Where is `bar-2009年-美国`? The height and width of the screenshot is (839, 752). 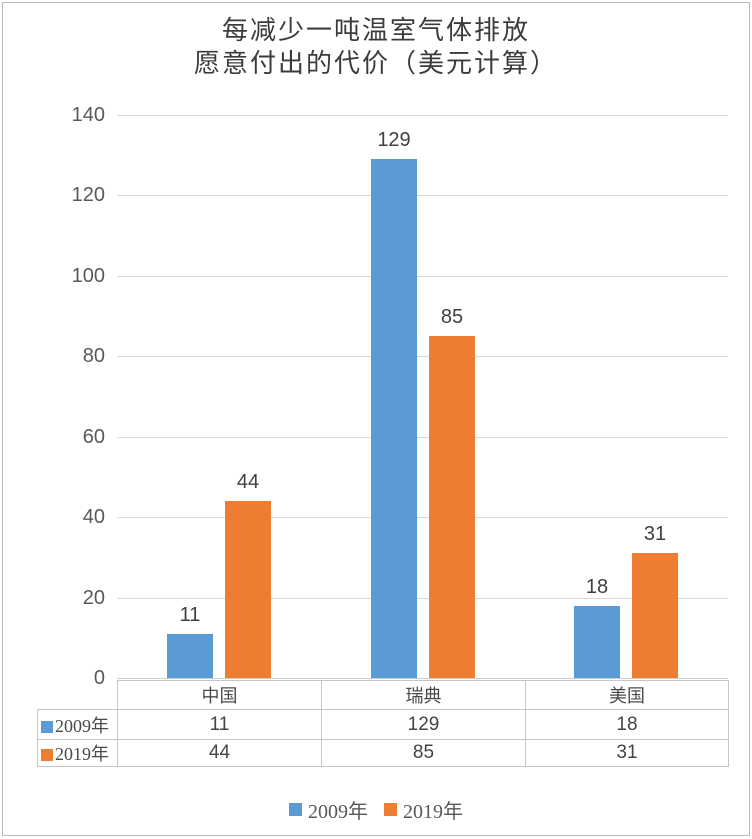 bar-2009年-美国 is located at coordinates (597, 642).